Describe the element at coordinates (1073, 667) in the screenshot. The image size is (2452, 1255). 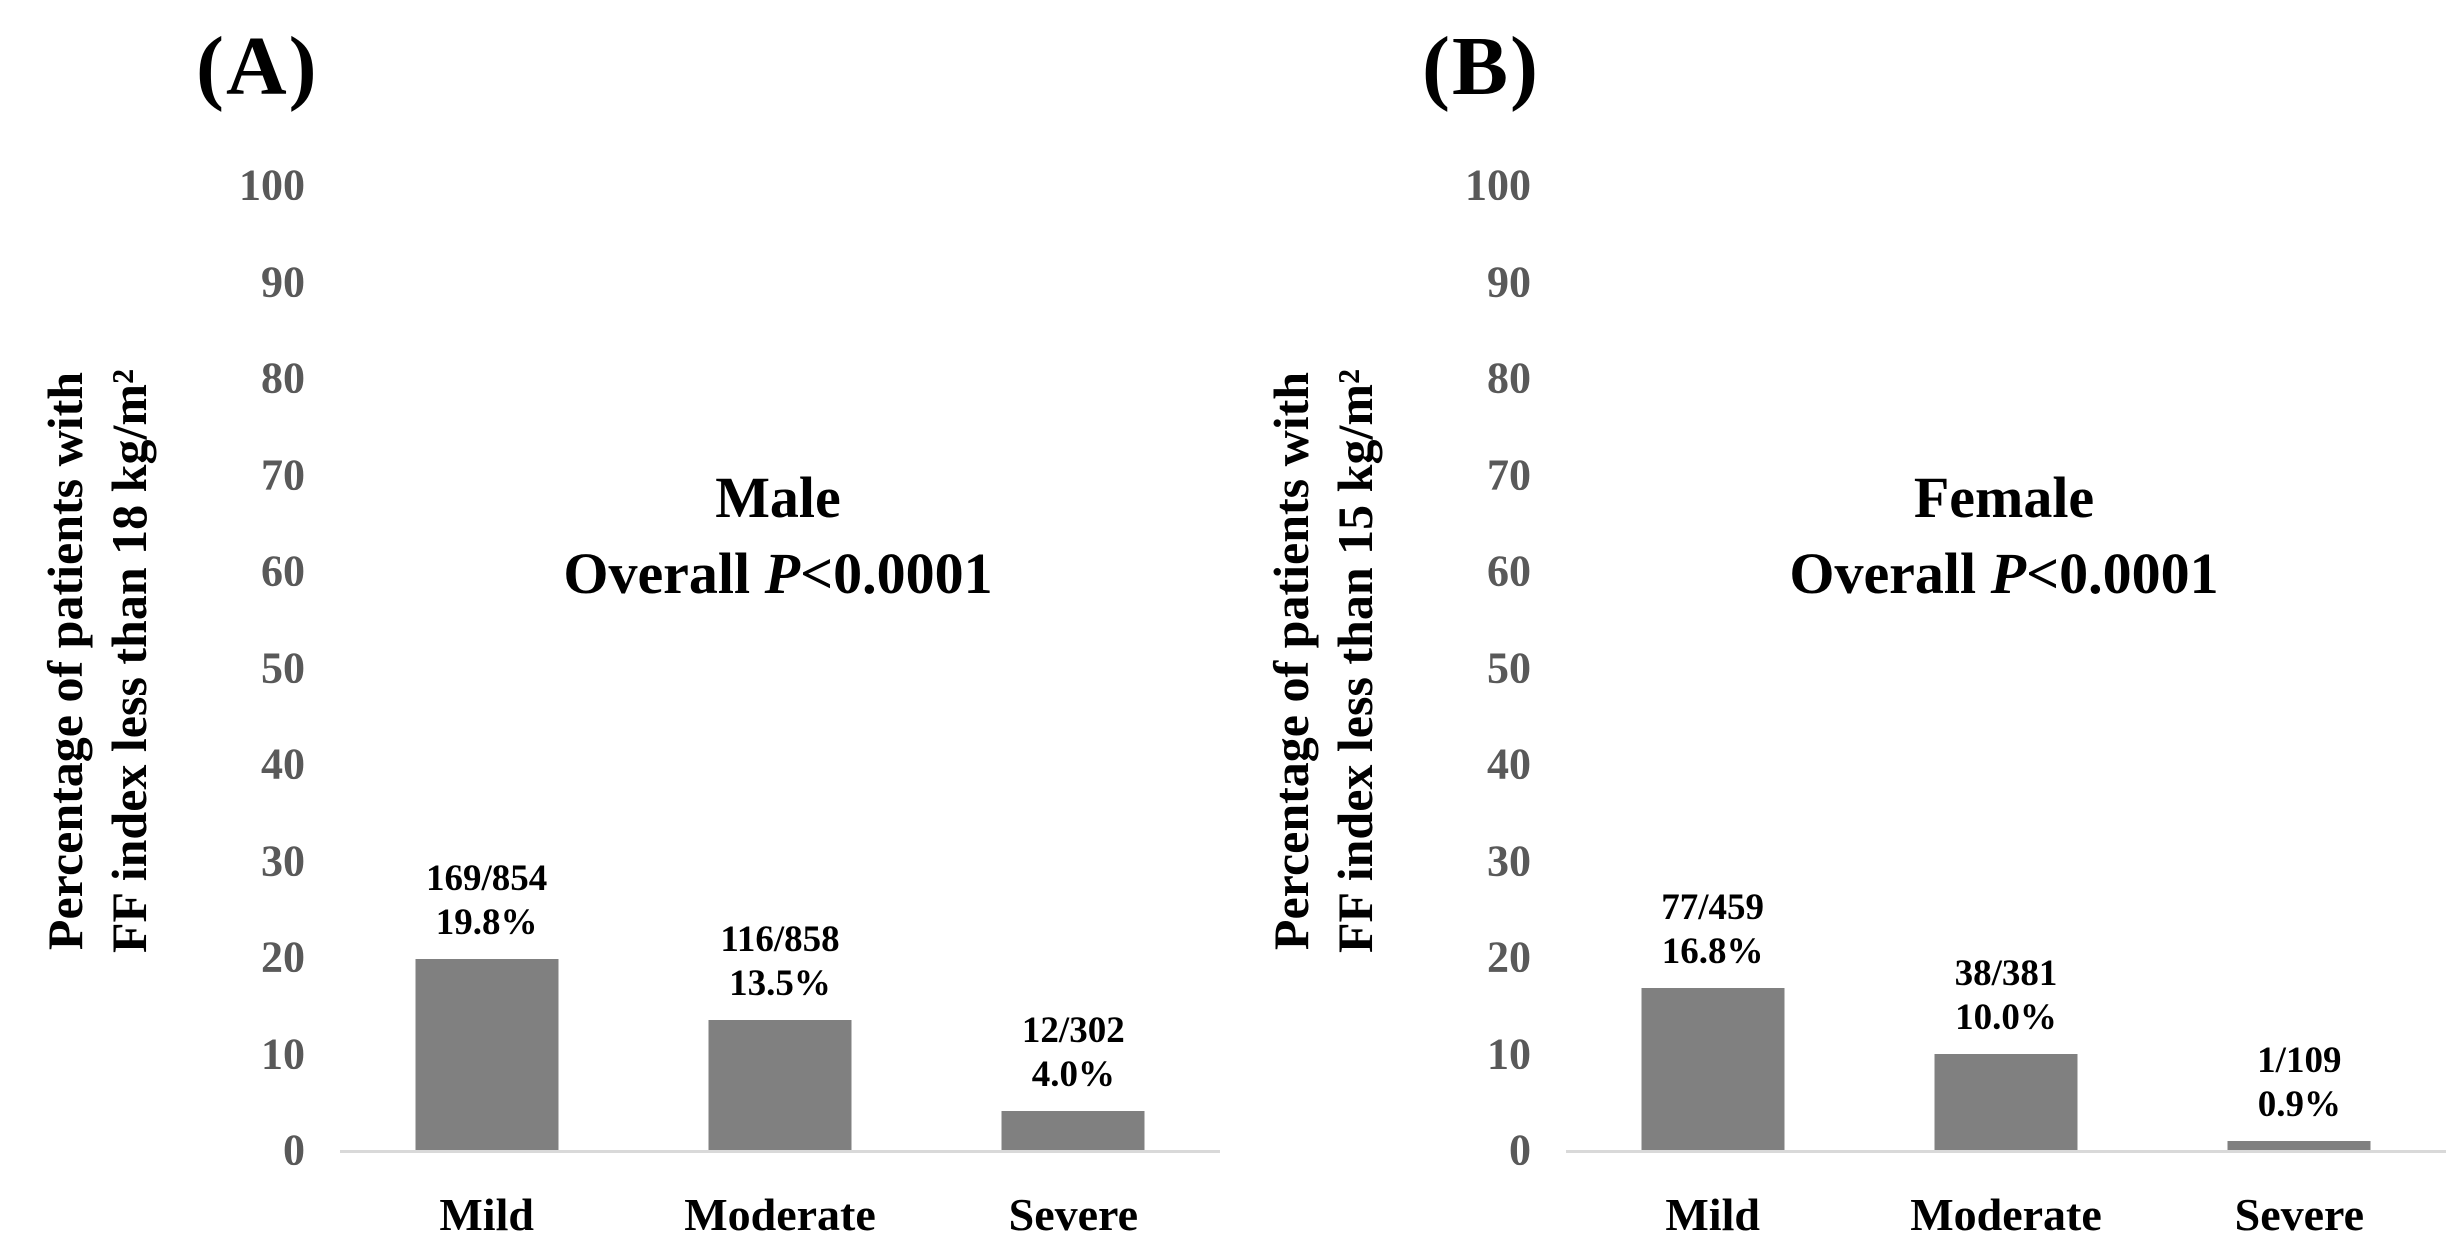
I see `panel-a-bar-group-severe: 12/302 4.0%` at that location.